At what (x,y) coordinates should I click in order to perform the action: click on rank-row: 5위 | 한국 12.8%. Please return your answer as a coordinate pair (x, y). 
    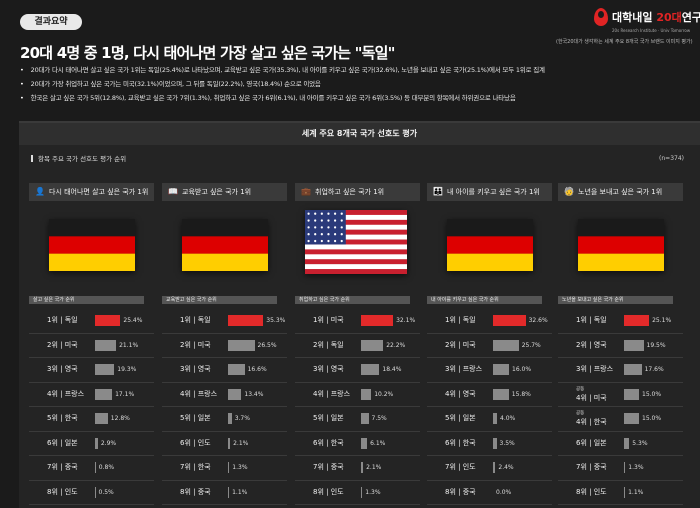
    Looking at the image, I should click on (91, 419).